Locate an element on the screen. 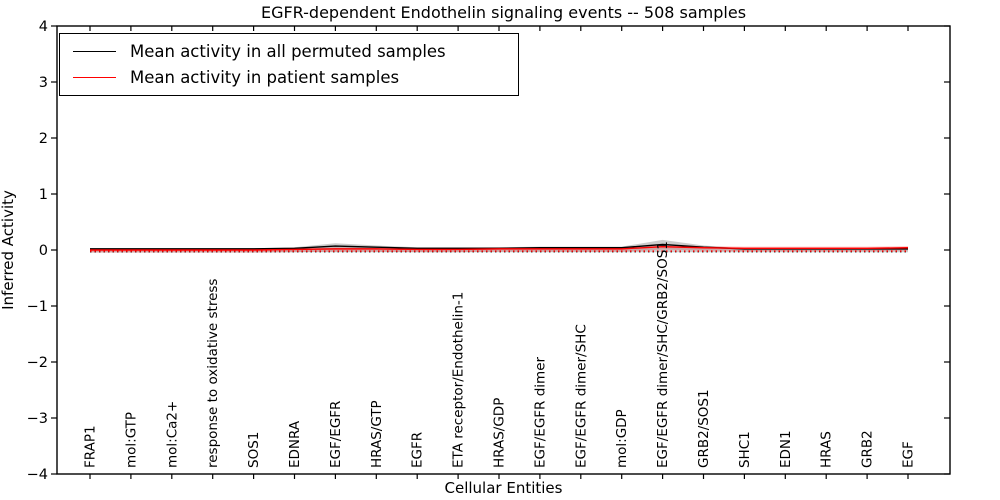 The image size is (1000, 500). y-tick-label: −2 is located at coordinates (37, 363).